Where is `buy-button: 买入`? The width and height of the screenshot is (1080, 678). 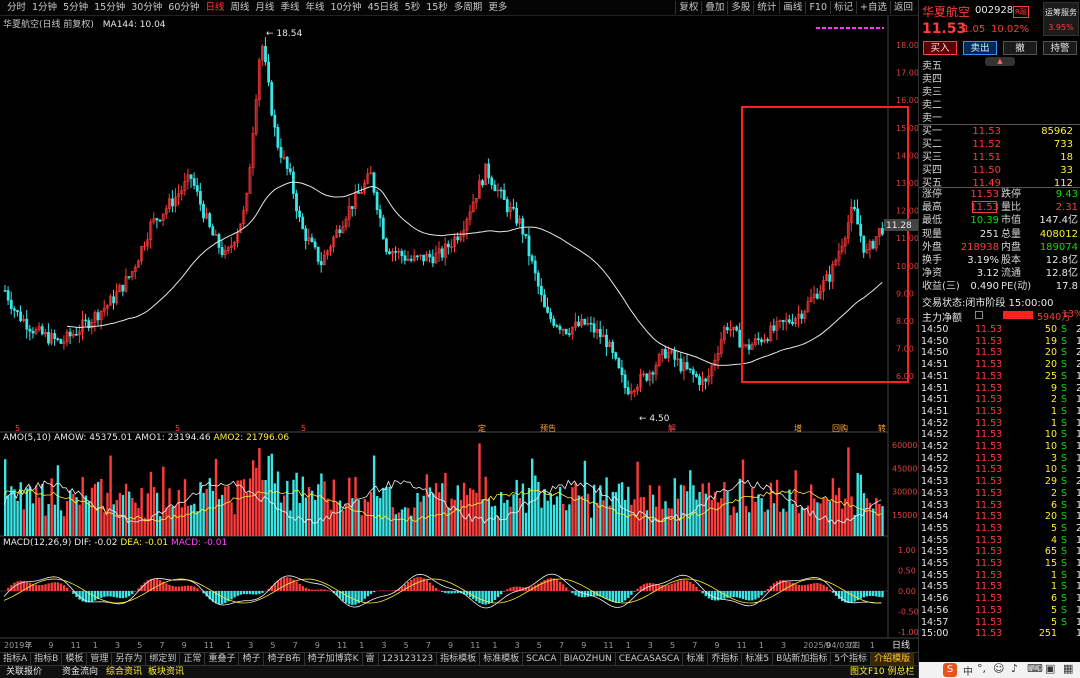
buy-button: 买入 is located at coordinates (940, 48).